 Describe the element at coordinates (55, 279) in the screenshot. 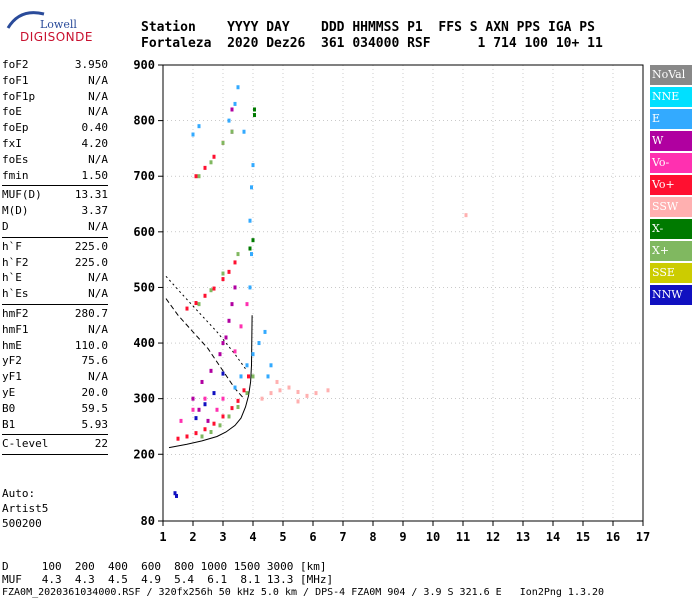

I see `param-row: h`E N/A` at that location.